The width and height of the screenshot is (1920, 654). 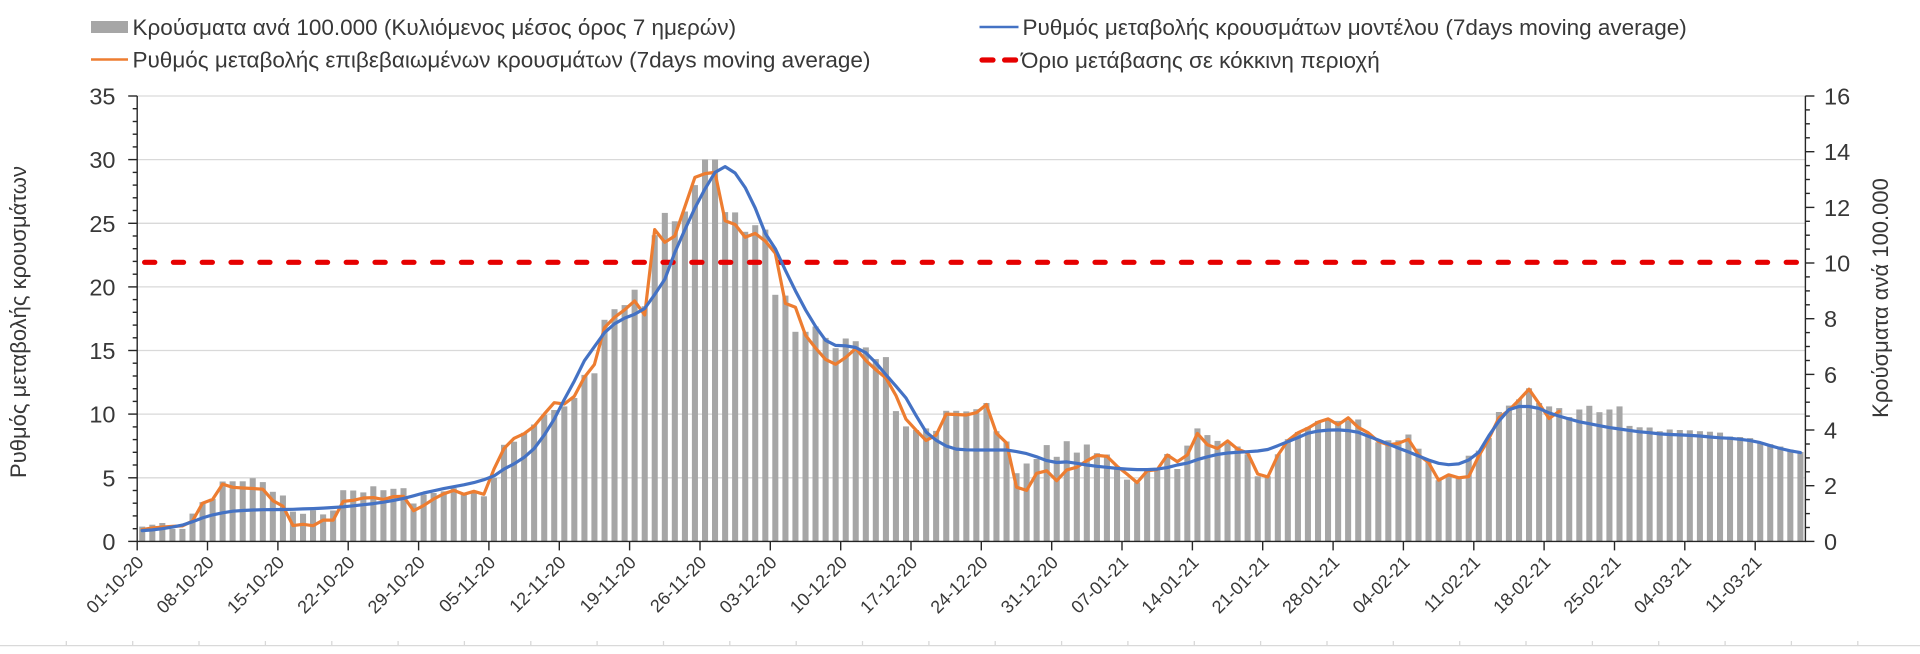 I want to click on svg-text: 2, so click(x=1830, y=486).